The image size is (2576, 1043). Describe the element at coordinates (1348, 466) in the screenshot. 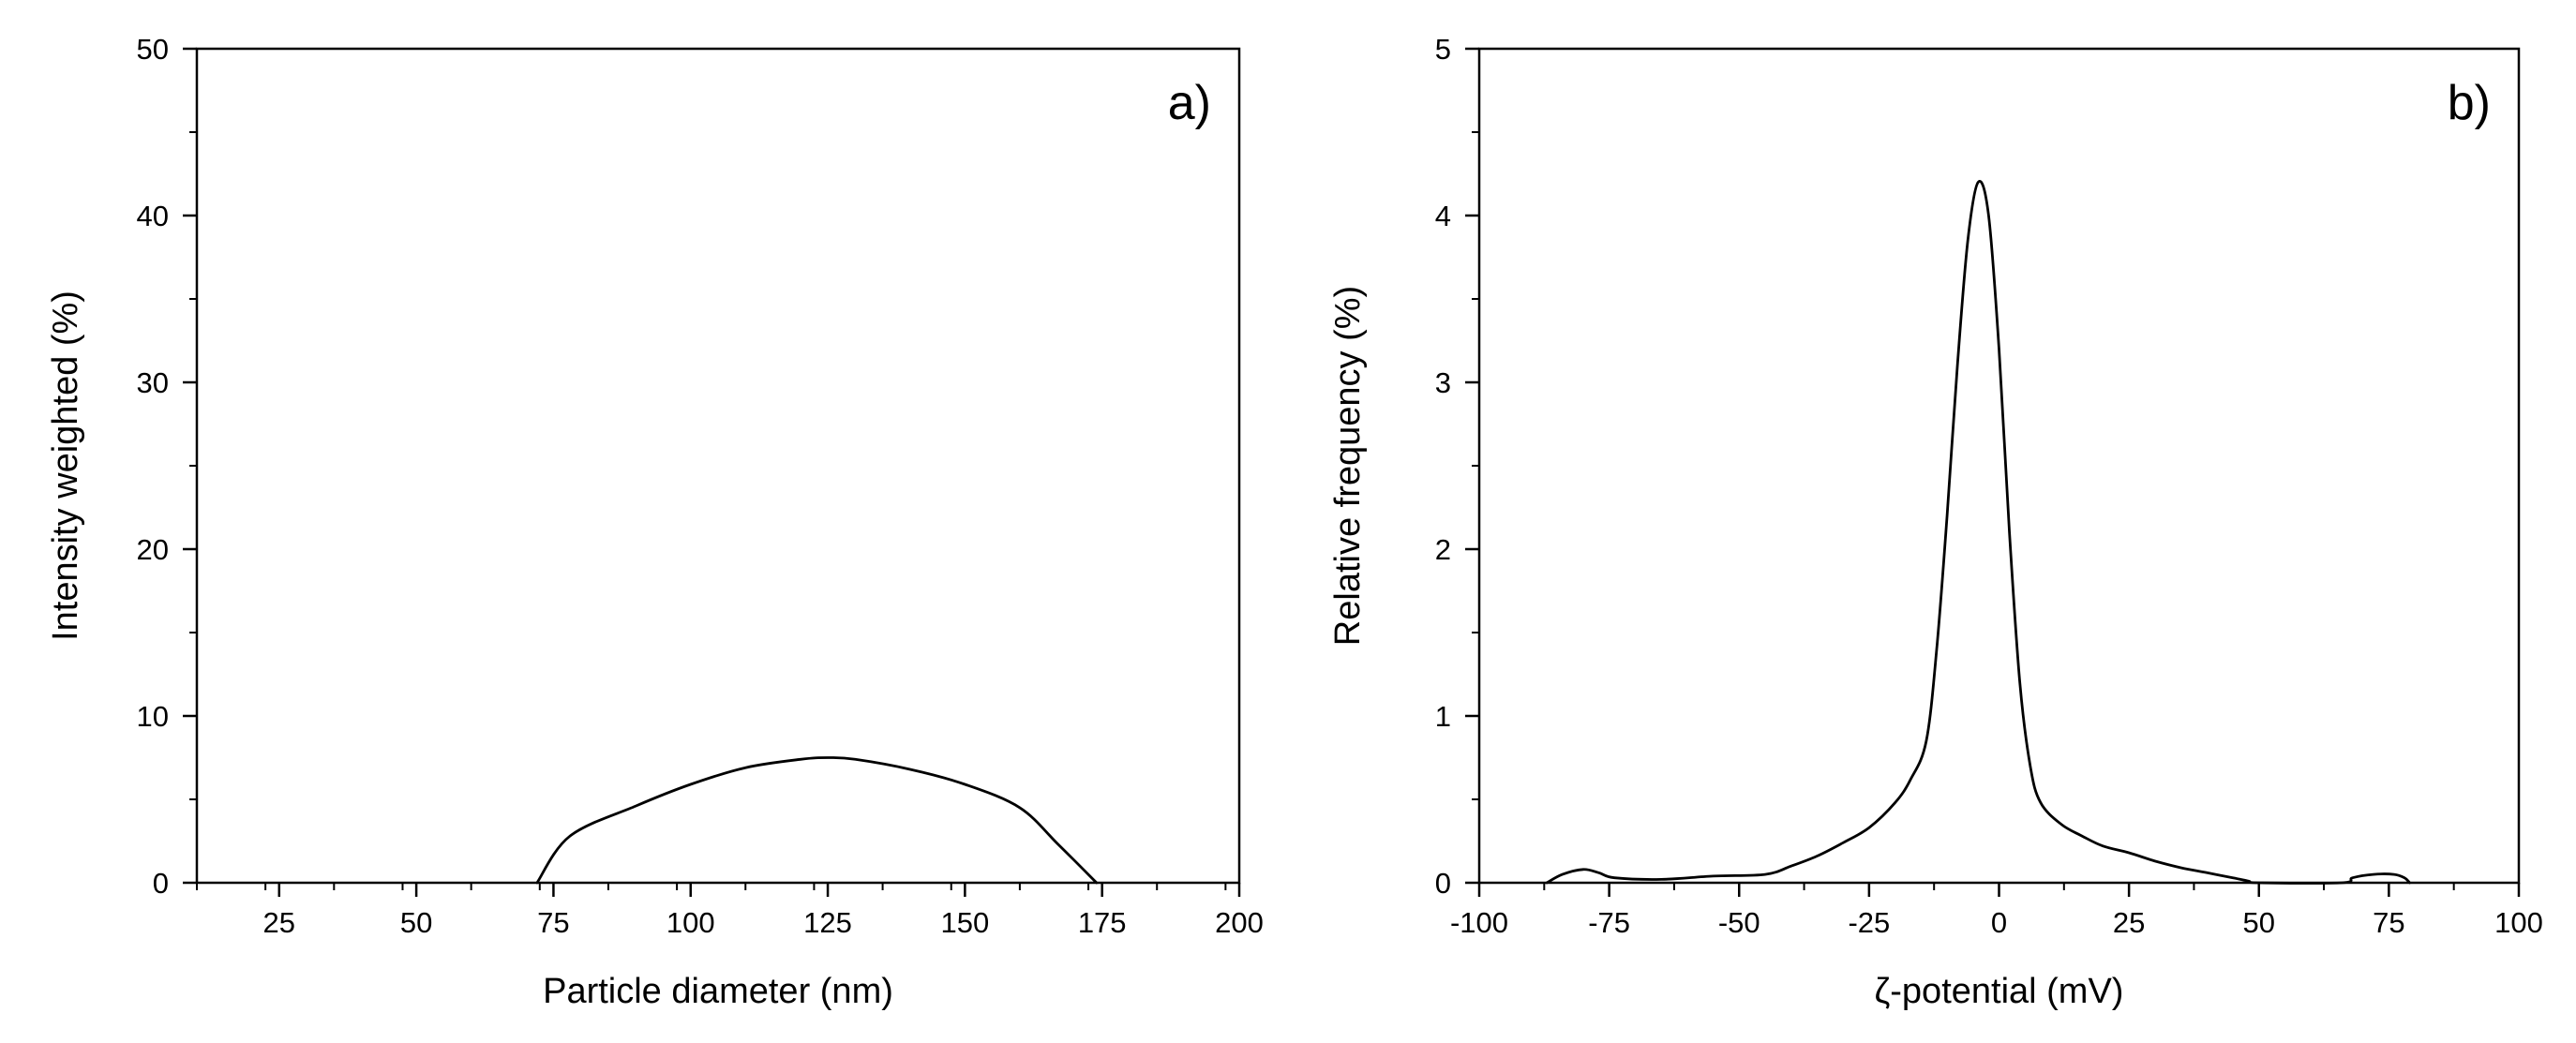

I see `panel-b-y-axis-title: Relative frequency (%)` at that location.